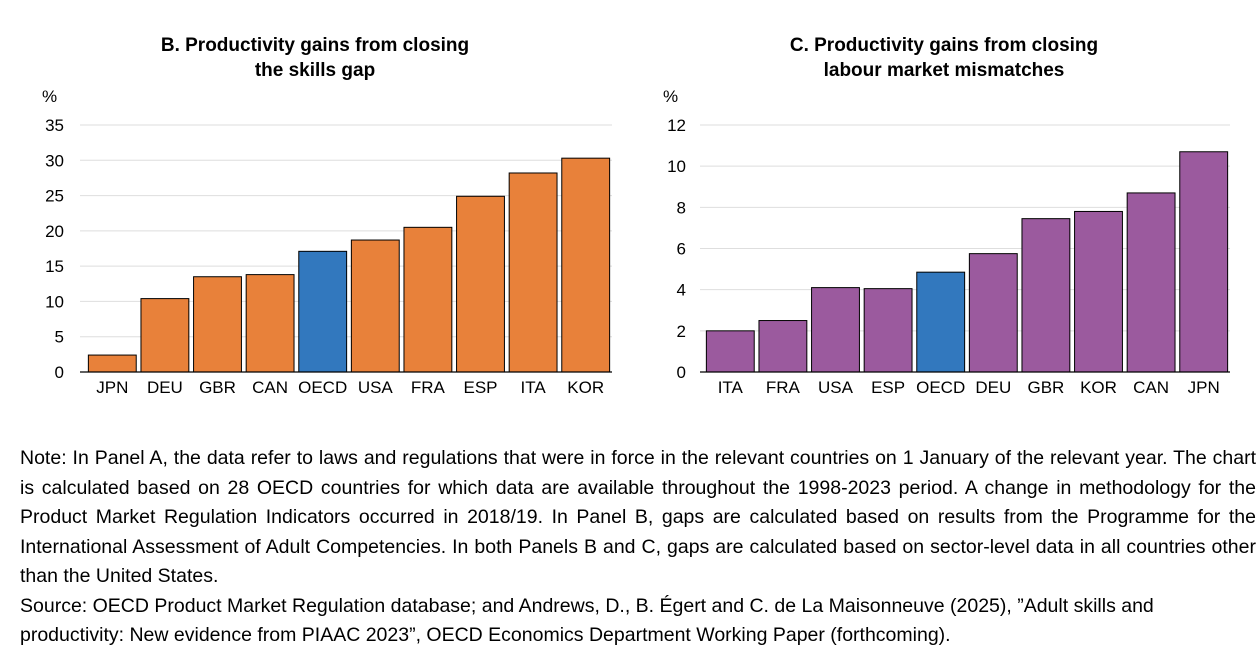 Image resolution: width=1258 pixels, height=656 pixels. I want to click on chart-title-line-1: B. Productivity gains from closing, so click(315, 45).